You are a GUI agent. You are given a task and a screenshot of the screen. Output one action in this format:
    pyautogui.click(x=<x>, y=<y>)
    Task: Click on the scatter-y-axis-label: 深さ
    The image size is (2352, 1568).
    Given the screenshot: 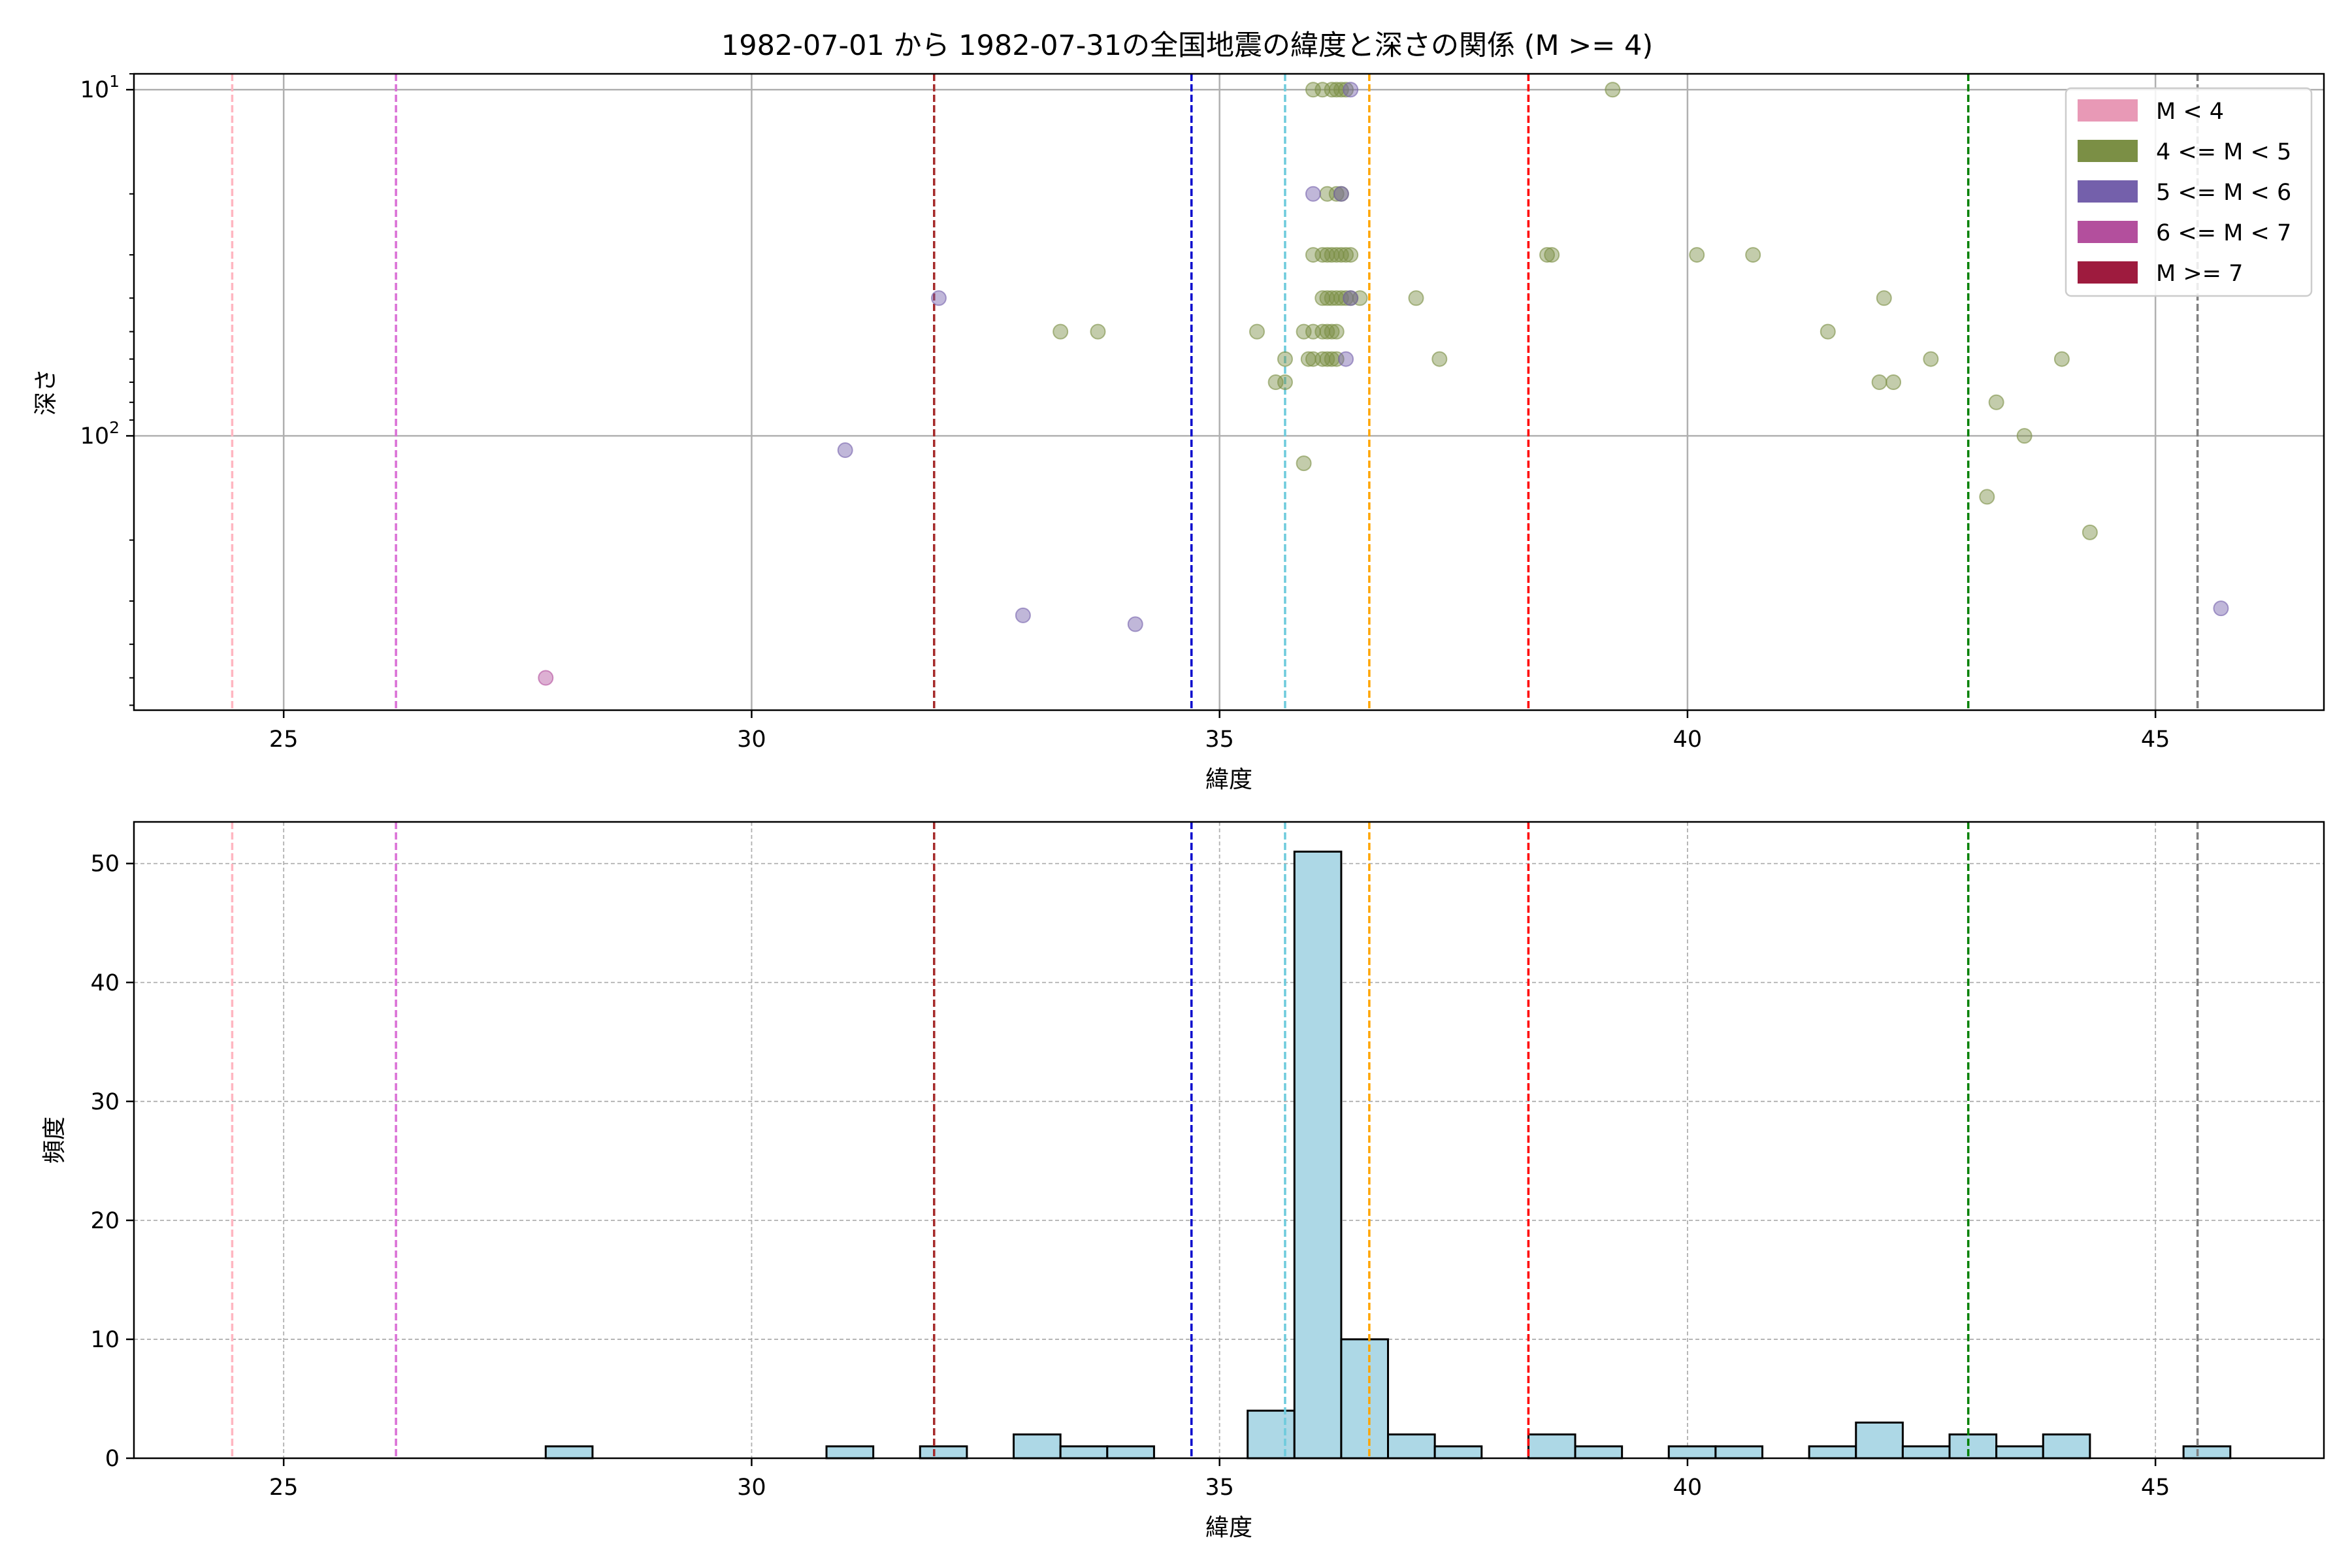 What is the action you would take?
    pyautogui.click(x=46, y=392)
    